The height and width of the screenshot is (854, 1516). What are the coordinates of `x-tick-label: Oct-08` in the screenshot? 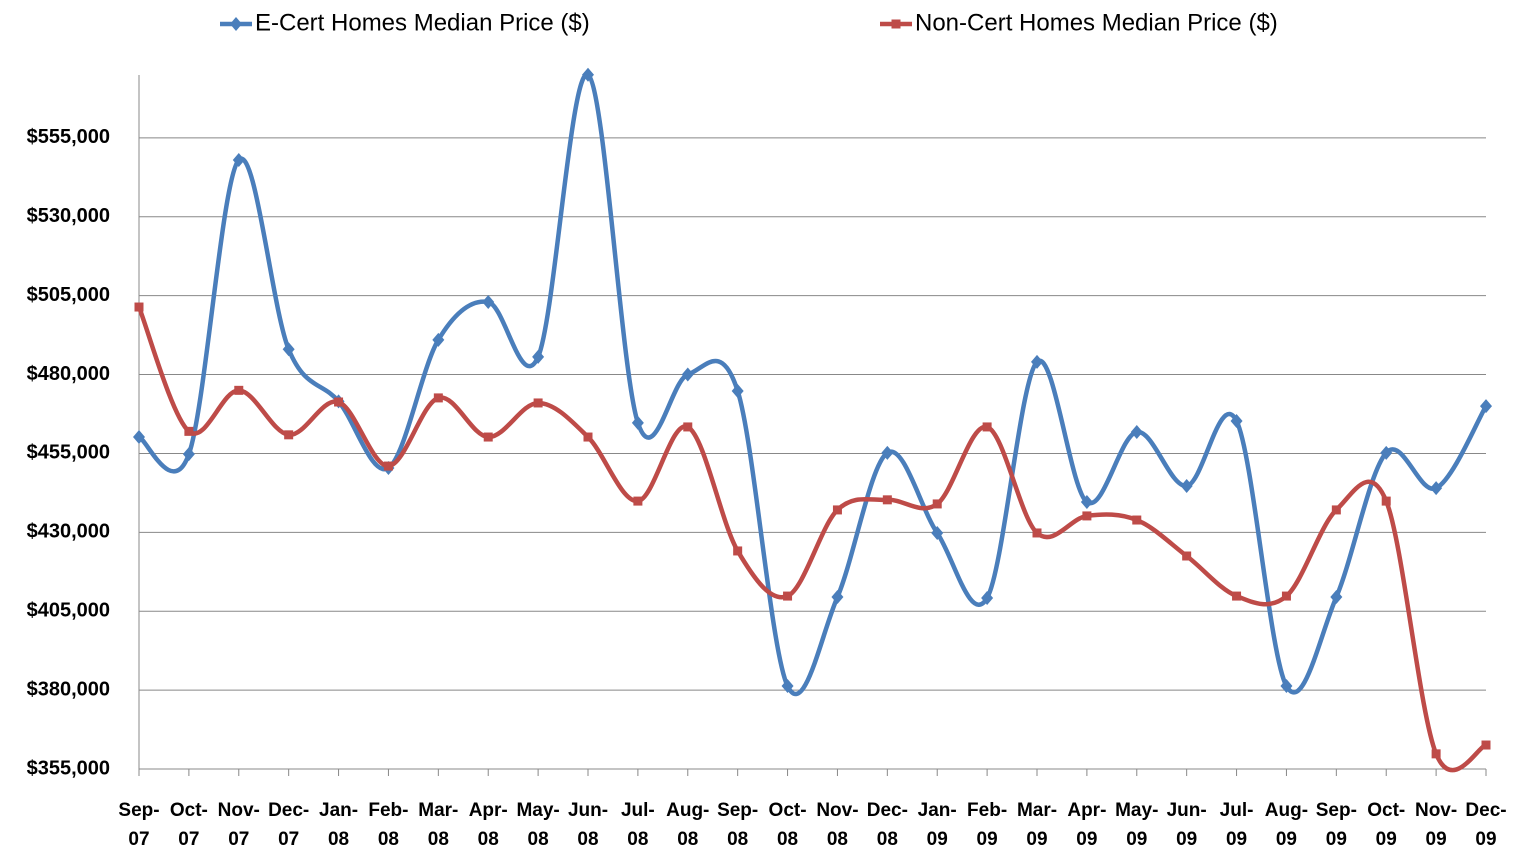 It's located at (787, 825).